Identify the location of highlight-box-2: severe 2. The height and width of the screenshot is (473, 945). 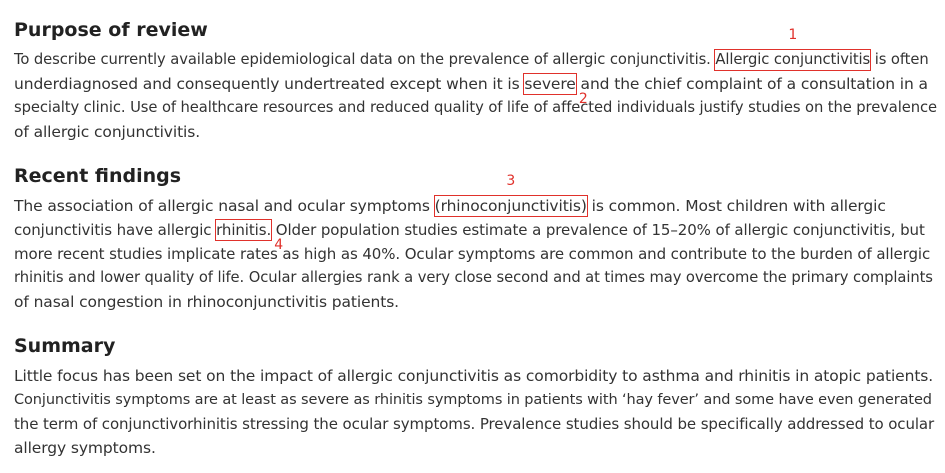
(555, 90).